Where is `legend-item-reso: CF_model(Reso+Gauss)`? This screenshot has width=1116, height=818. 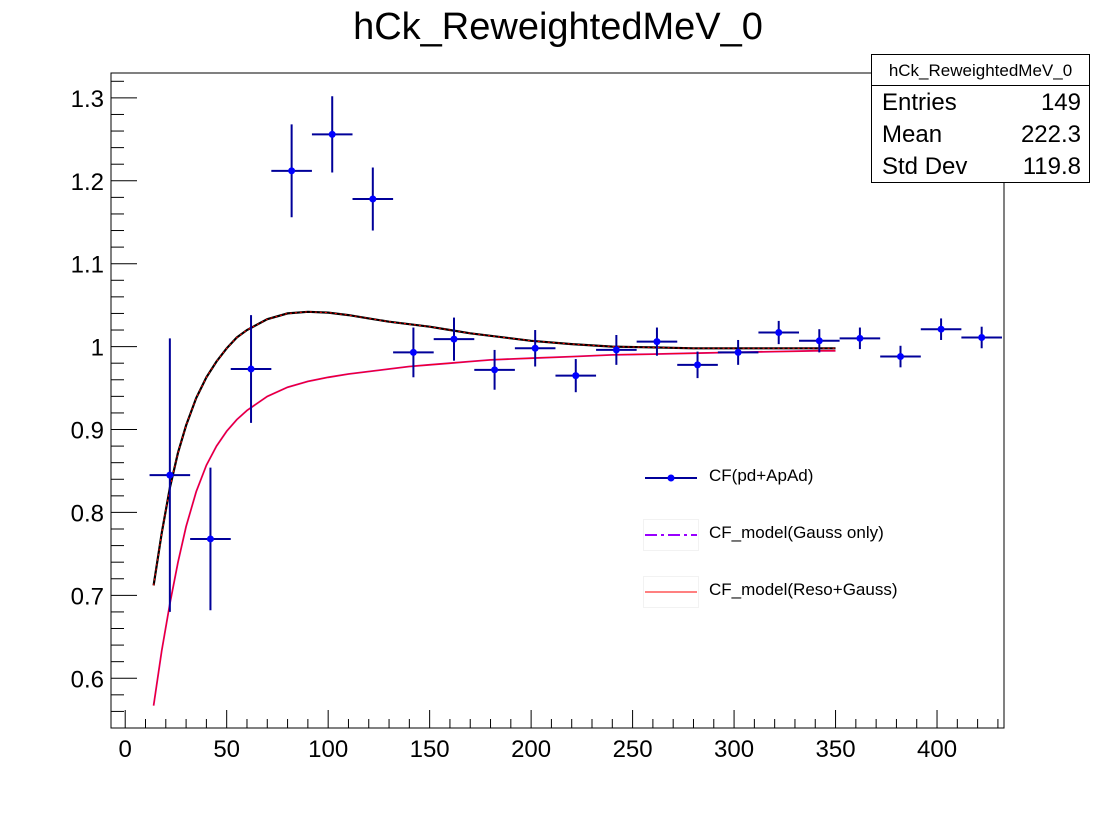
legend-item-reso: CF_model(Reso+Gauss) is located at coordinates (793, 592).